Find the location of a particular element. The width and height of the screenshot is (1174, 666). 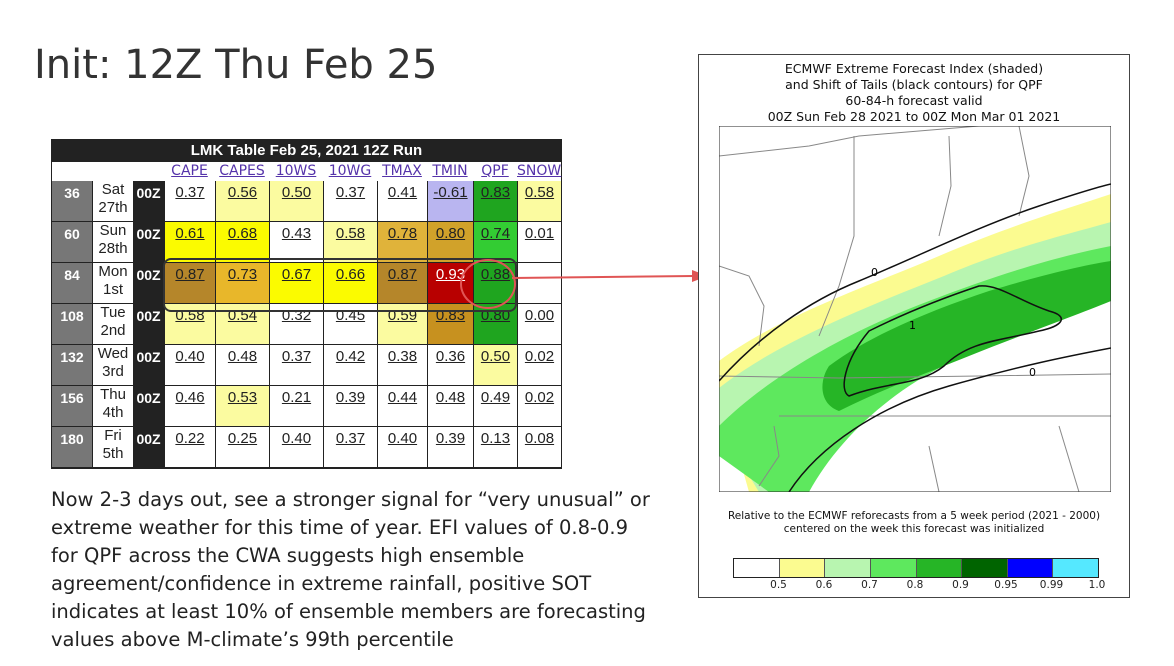

efi-cell-10ws: 0.37 is located at coordinates (296, 365).